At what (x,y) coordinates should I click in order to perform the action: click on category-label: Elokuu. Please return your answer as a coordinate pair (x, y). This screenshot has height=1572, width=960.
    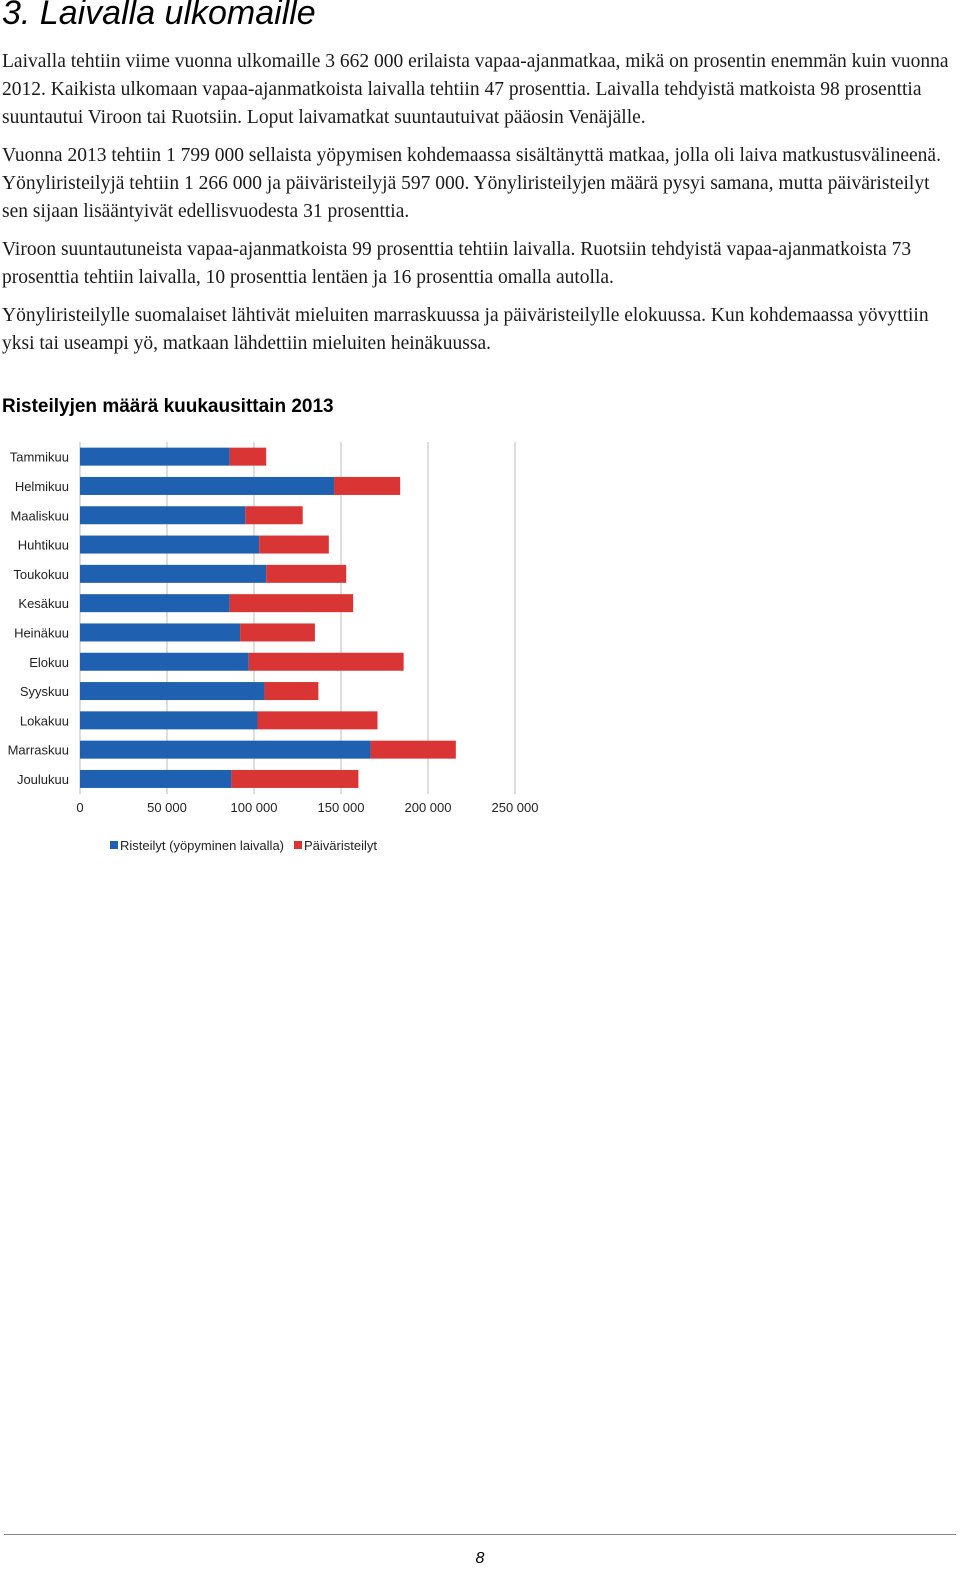
    Looking at the image, I should click on (49, 662).